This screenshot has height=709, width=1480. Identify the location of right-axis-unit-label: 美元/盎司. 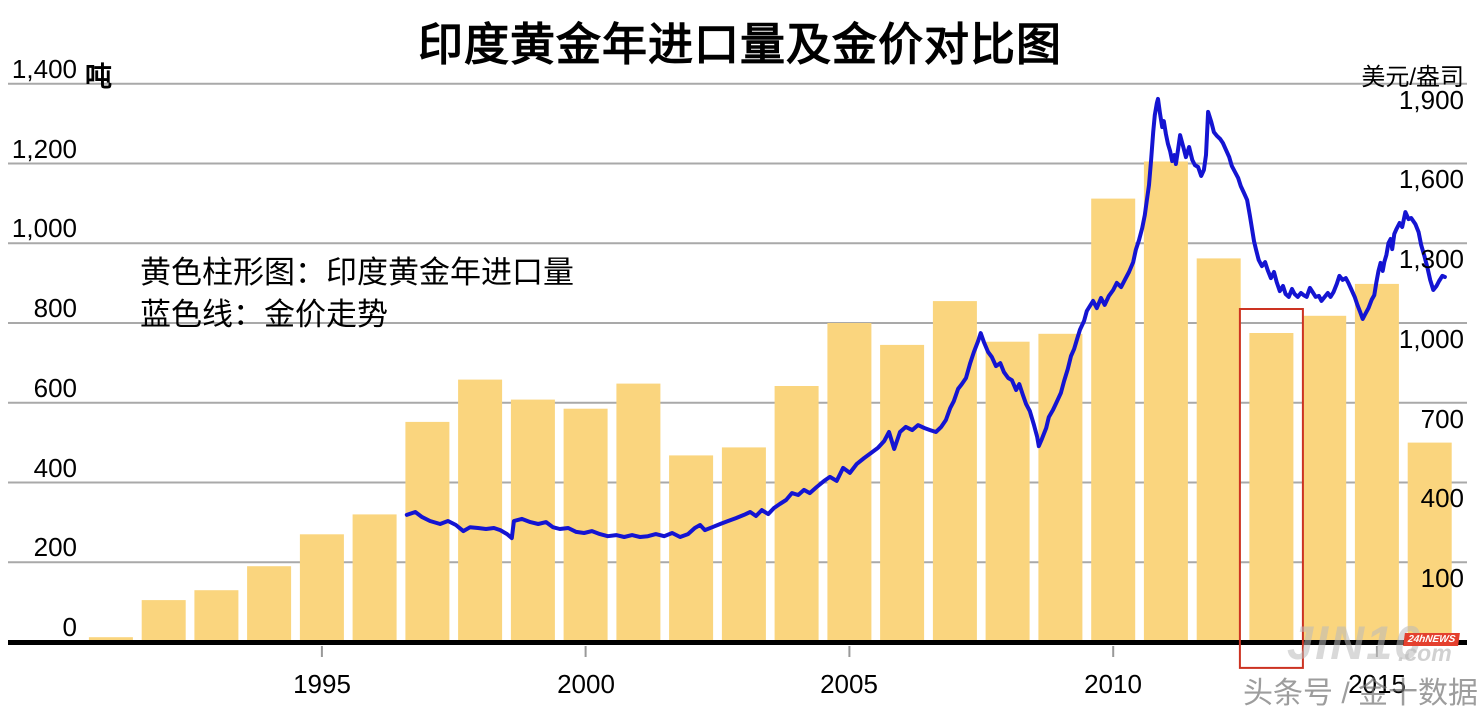
(1412, 77).